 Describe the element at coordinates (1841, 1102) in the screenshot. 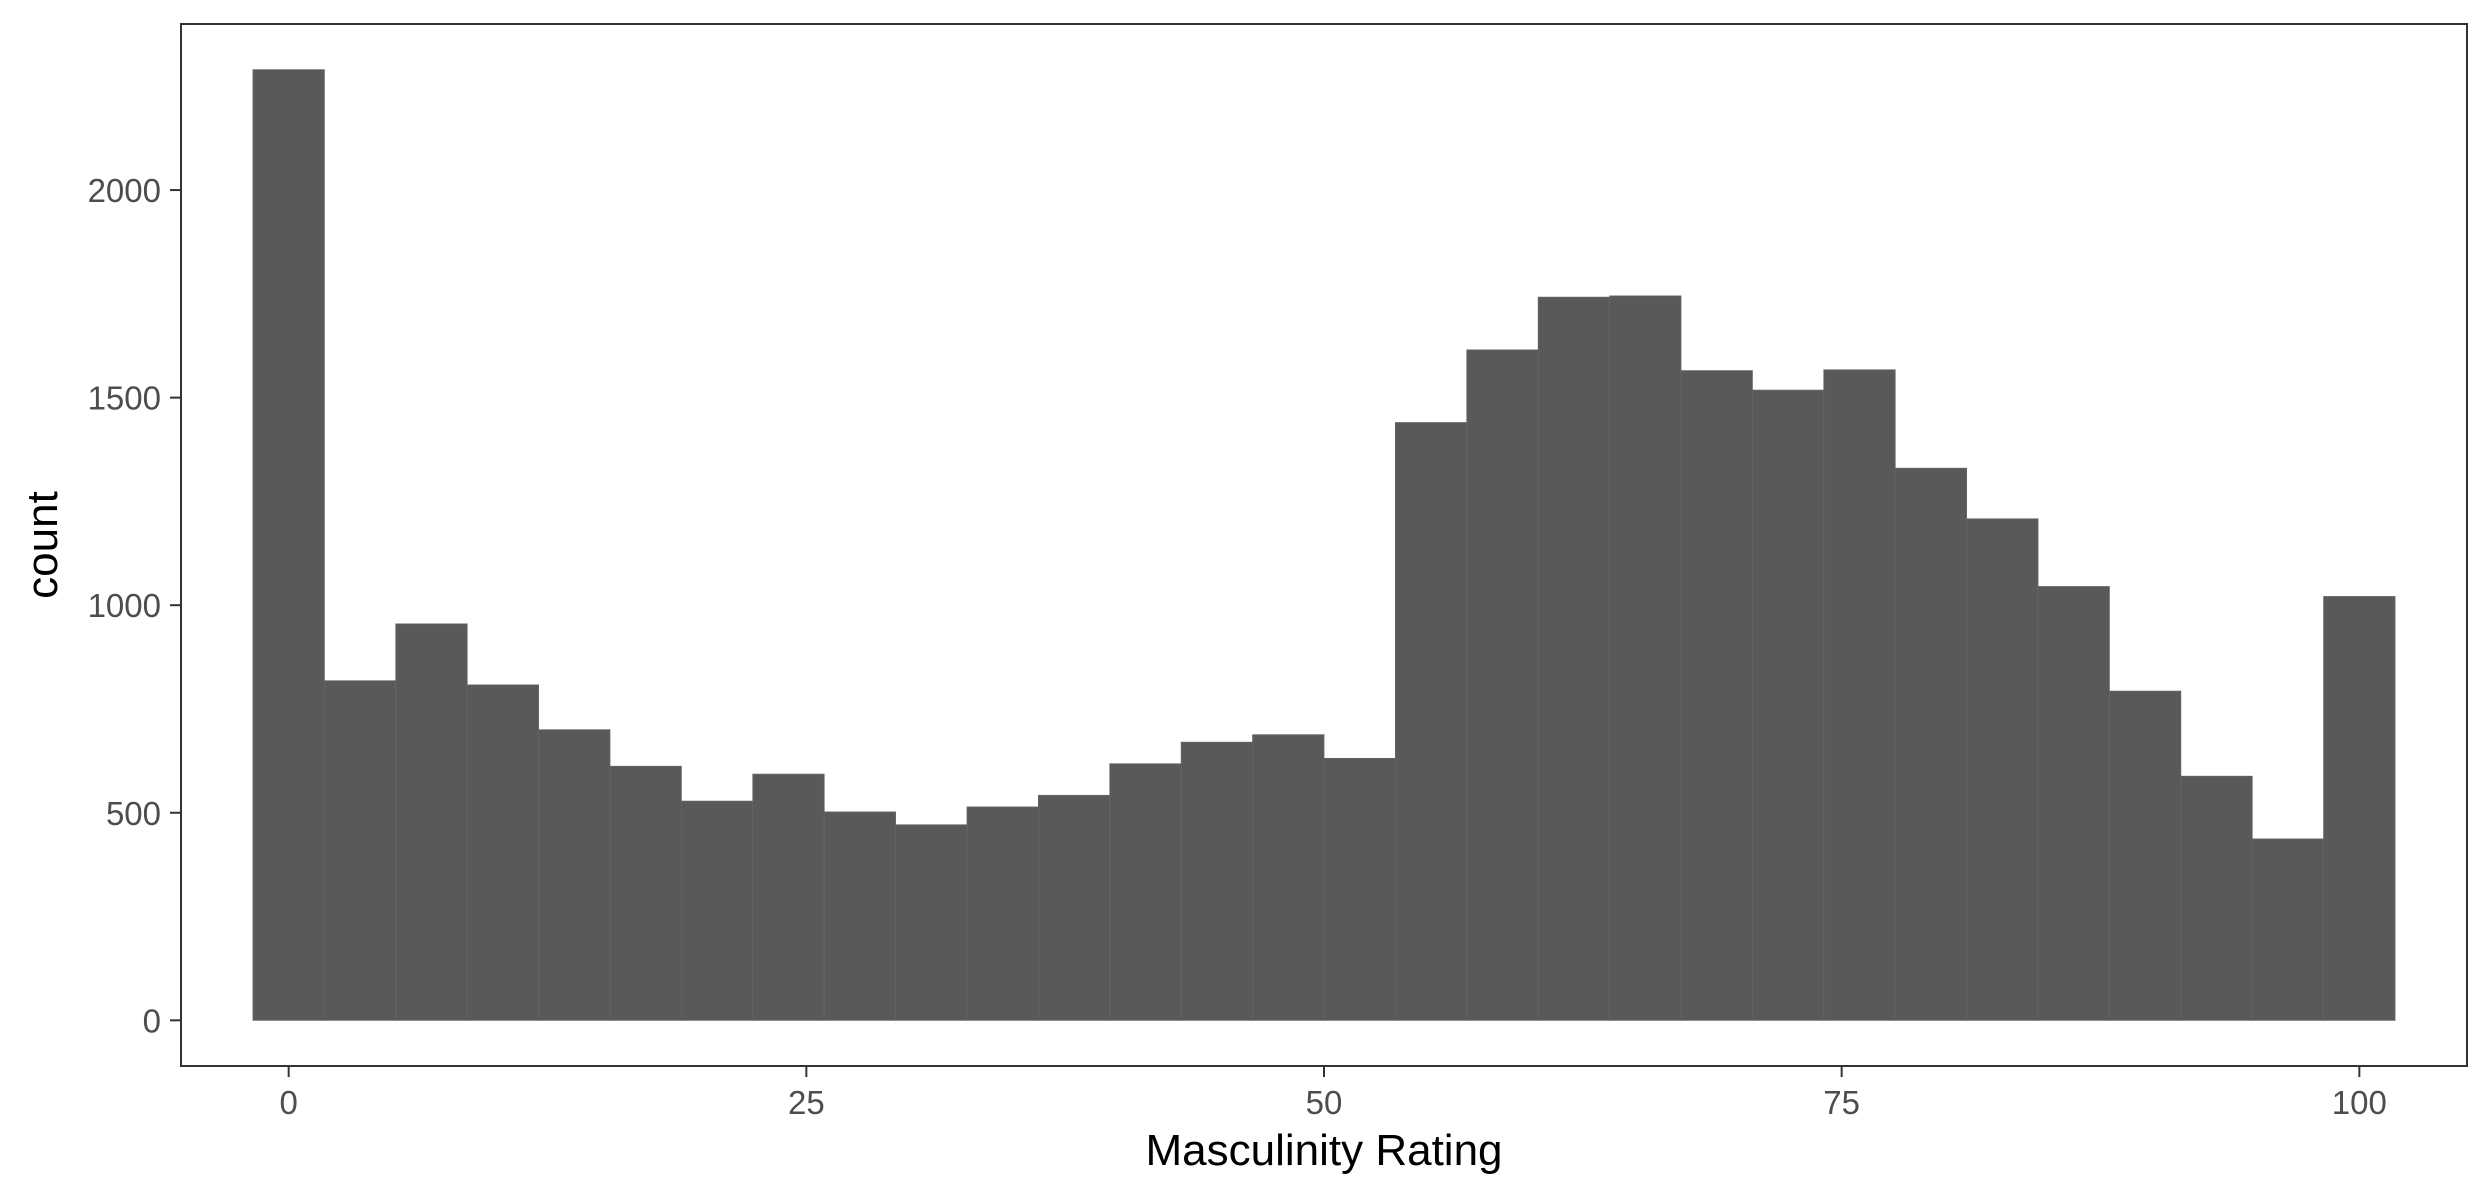

I see `x-tick-label: 75` at that location.